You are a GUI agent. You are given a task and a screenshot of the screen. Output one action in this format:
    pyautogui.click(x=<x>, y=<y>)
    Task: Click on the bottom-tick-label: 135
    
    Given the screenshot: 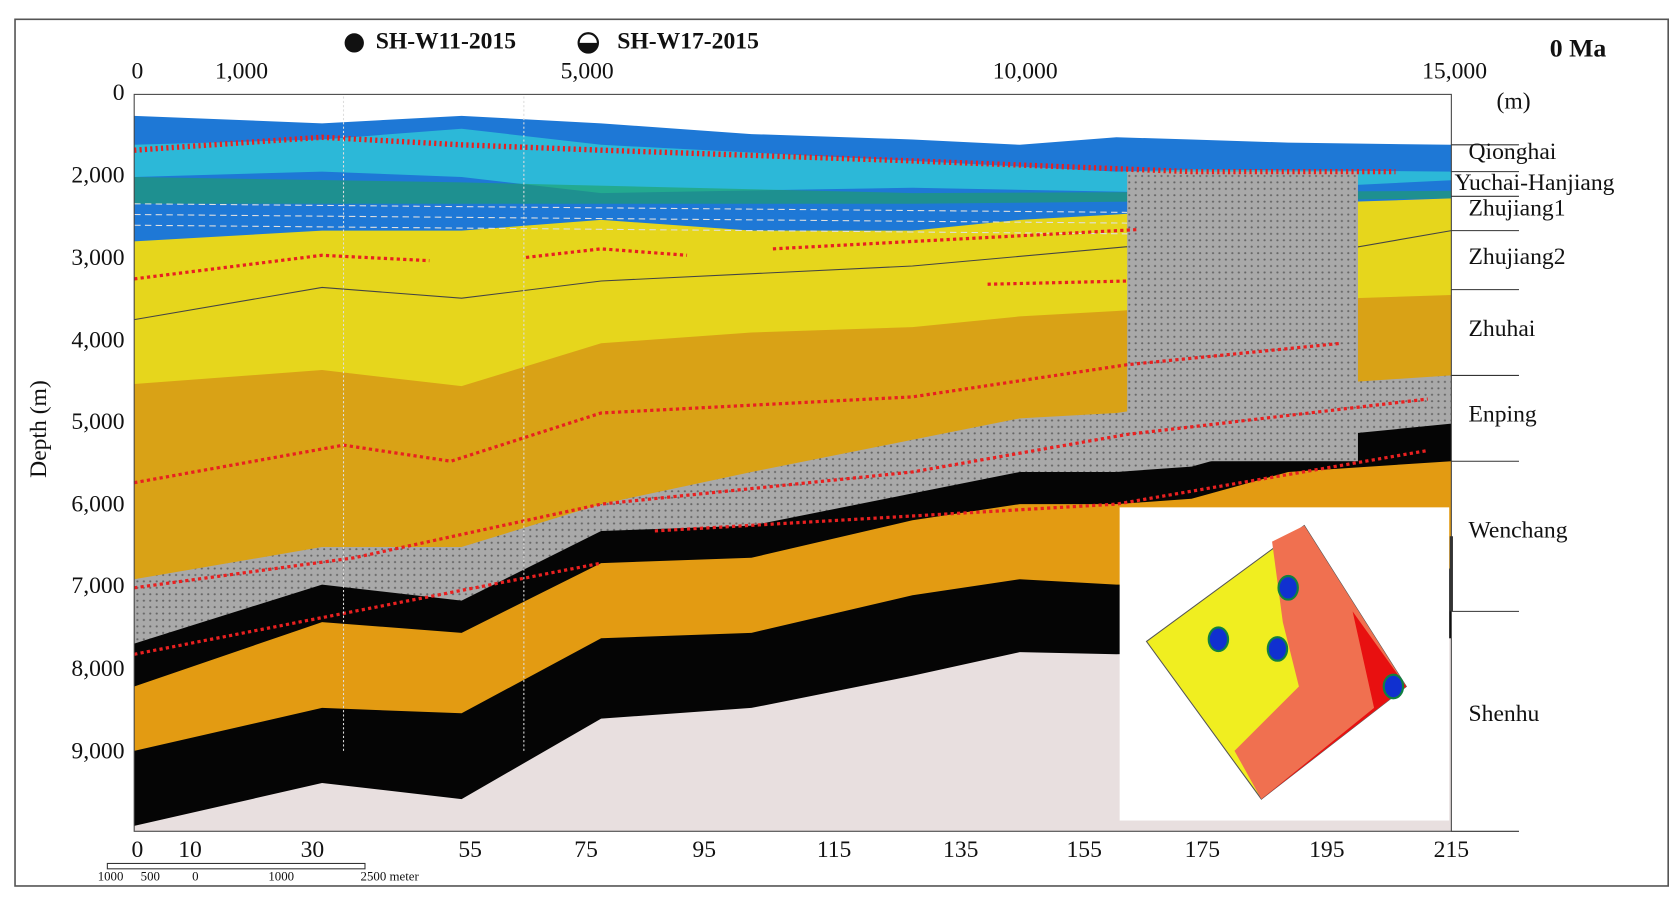 What is the action you would take?
    pyautogui.click(x=960, y=850)
    